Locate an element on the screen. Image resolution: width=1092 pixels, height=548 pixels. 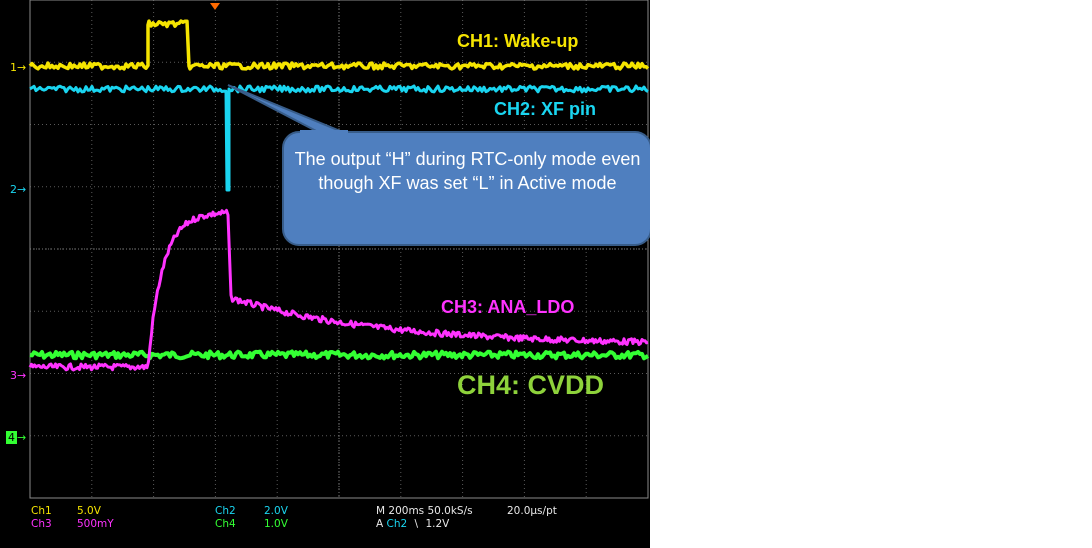
timebase-readout: M 200ms 50.0kS/s is located at coordinates (424, 511).